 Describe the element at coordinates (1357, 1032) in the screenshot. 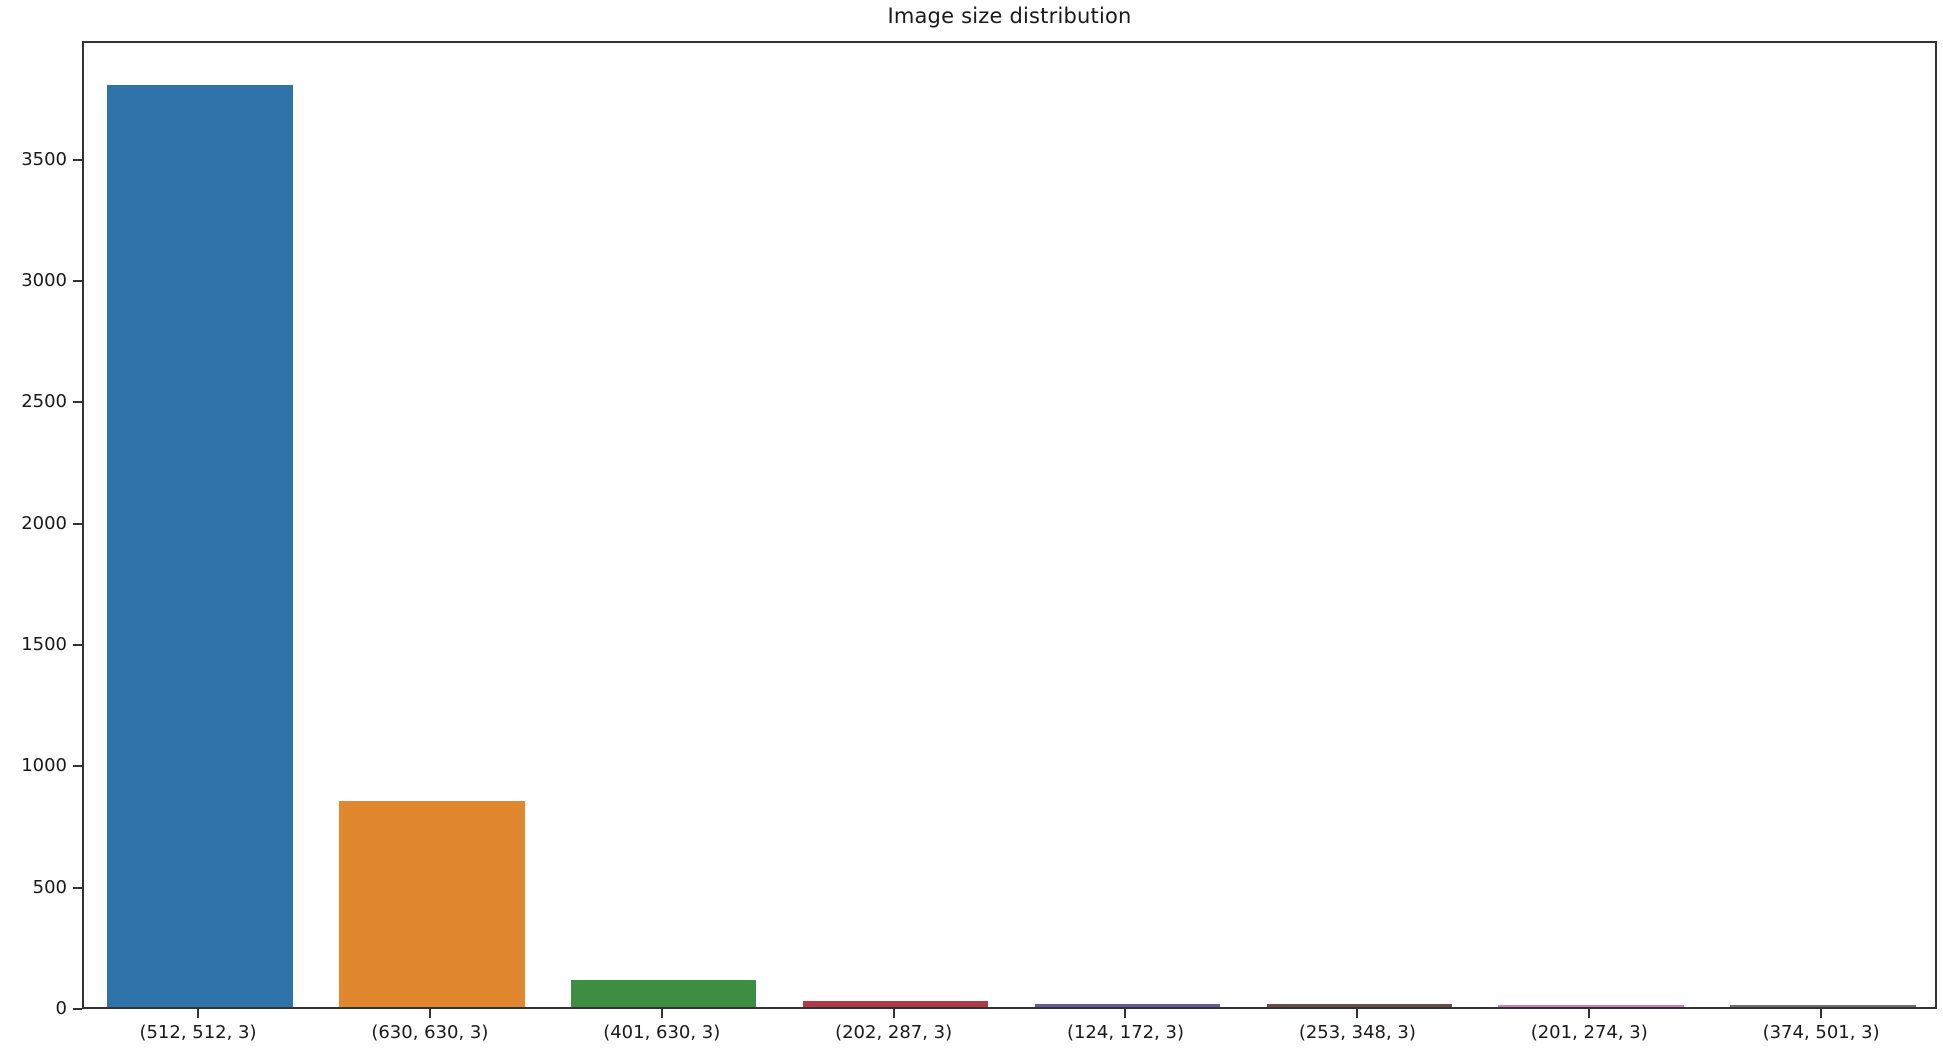

I see `x-tick-label: (253, 348, 3)` at that location.